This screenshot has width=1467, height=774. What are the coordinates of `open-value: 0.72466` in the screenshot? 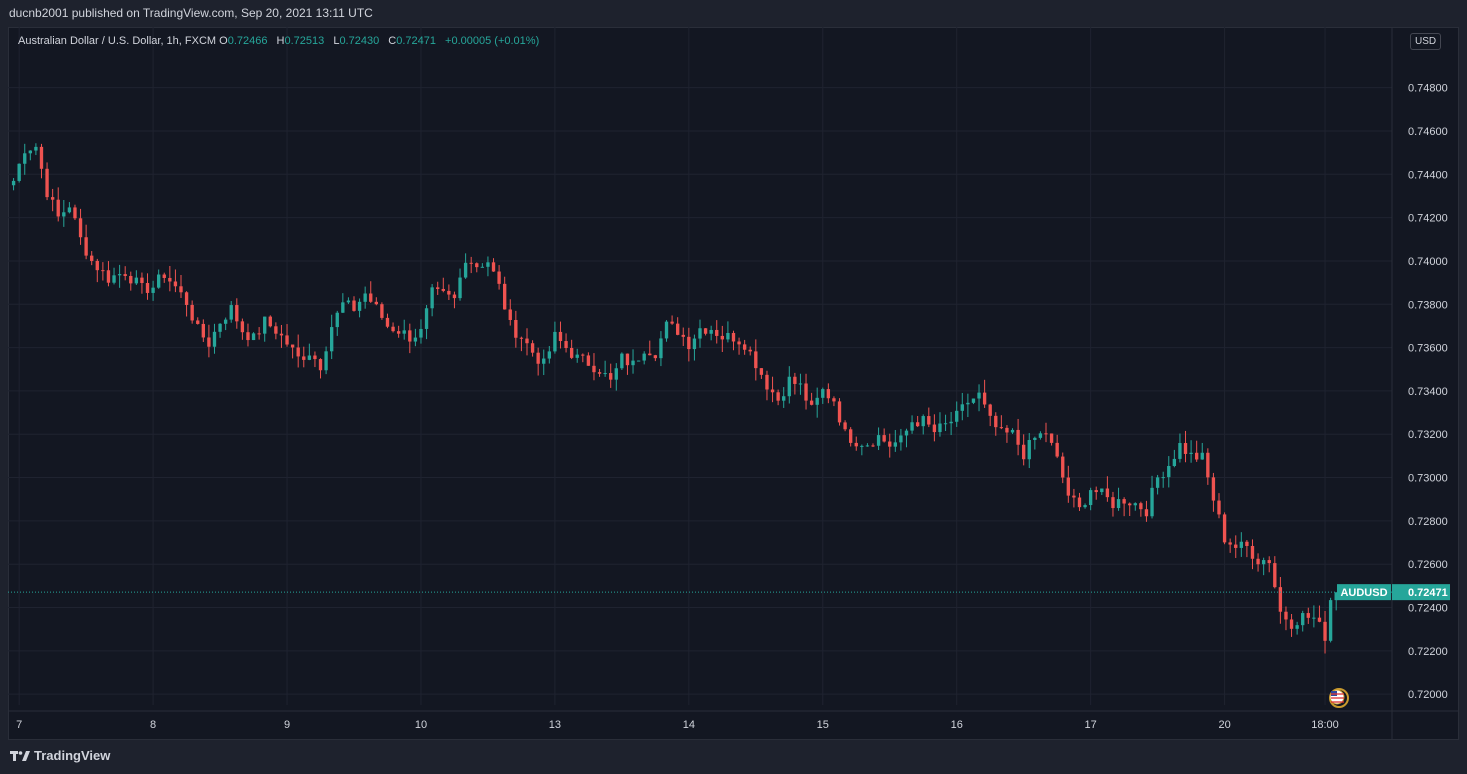 It's located at (247, 41).